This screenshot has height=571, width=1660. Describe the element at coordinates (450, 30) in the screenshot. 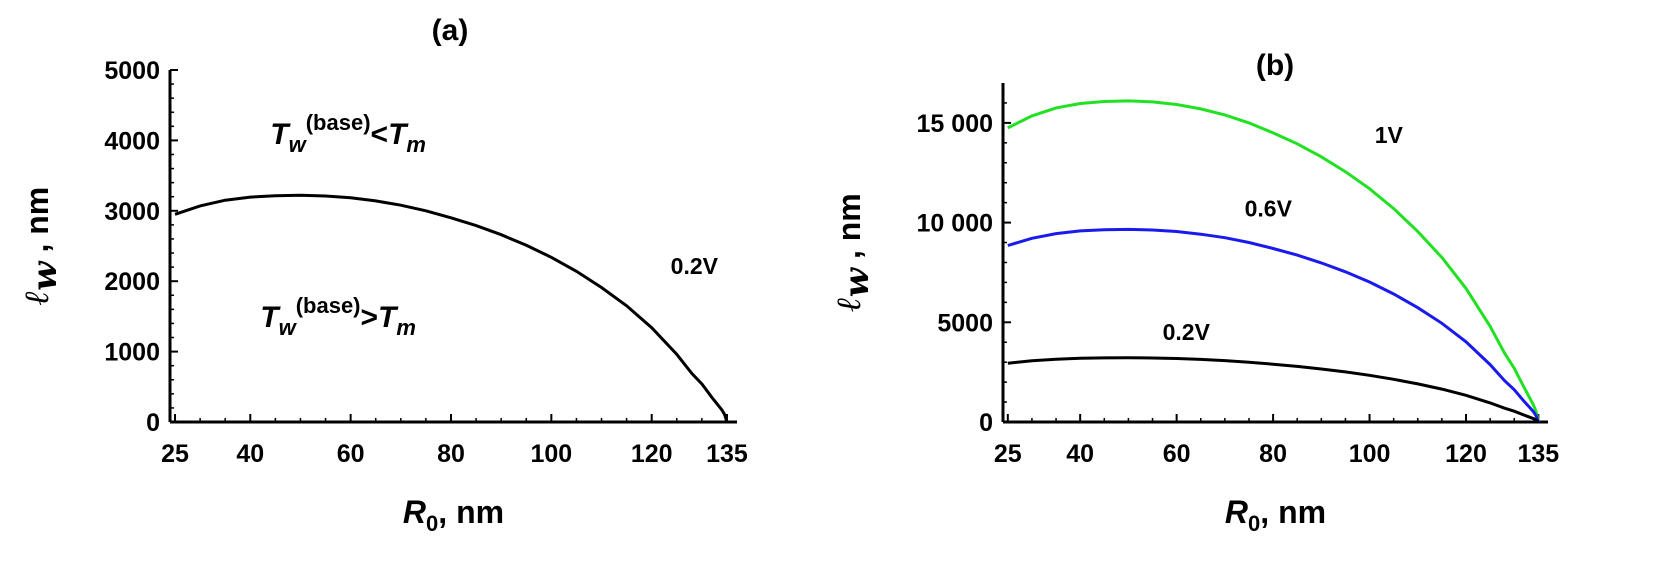

I see `chart-title: (a)` at that location.